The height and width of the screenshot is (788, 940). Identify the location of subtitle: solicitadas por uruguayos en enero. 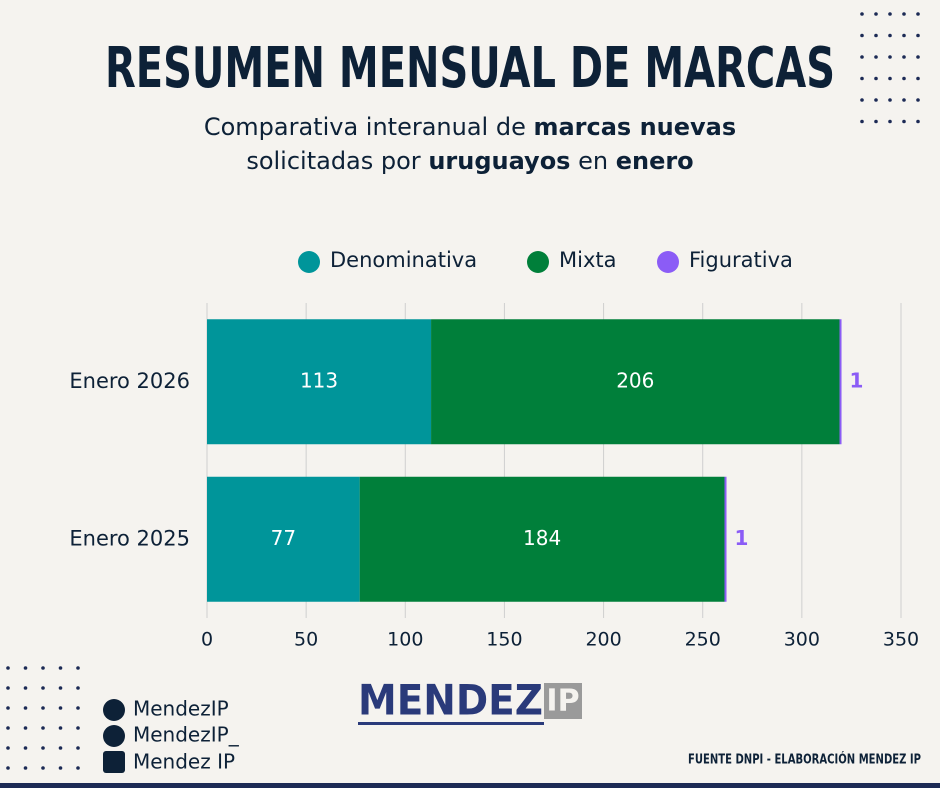
(469, 161).